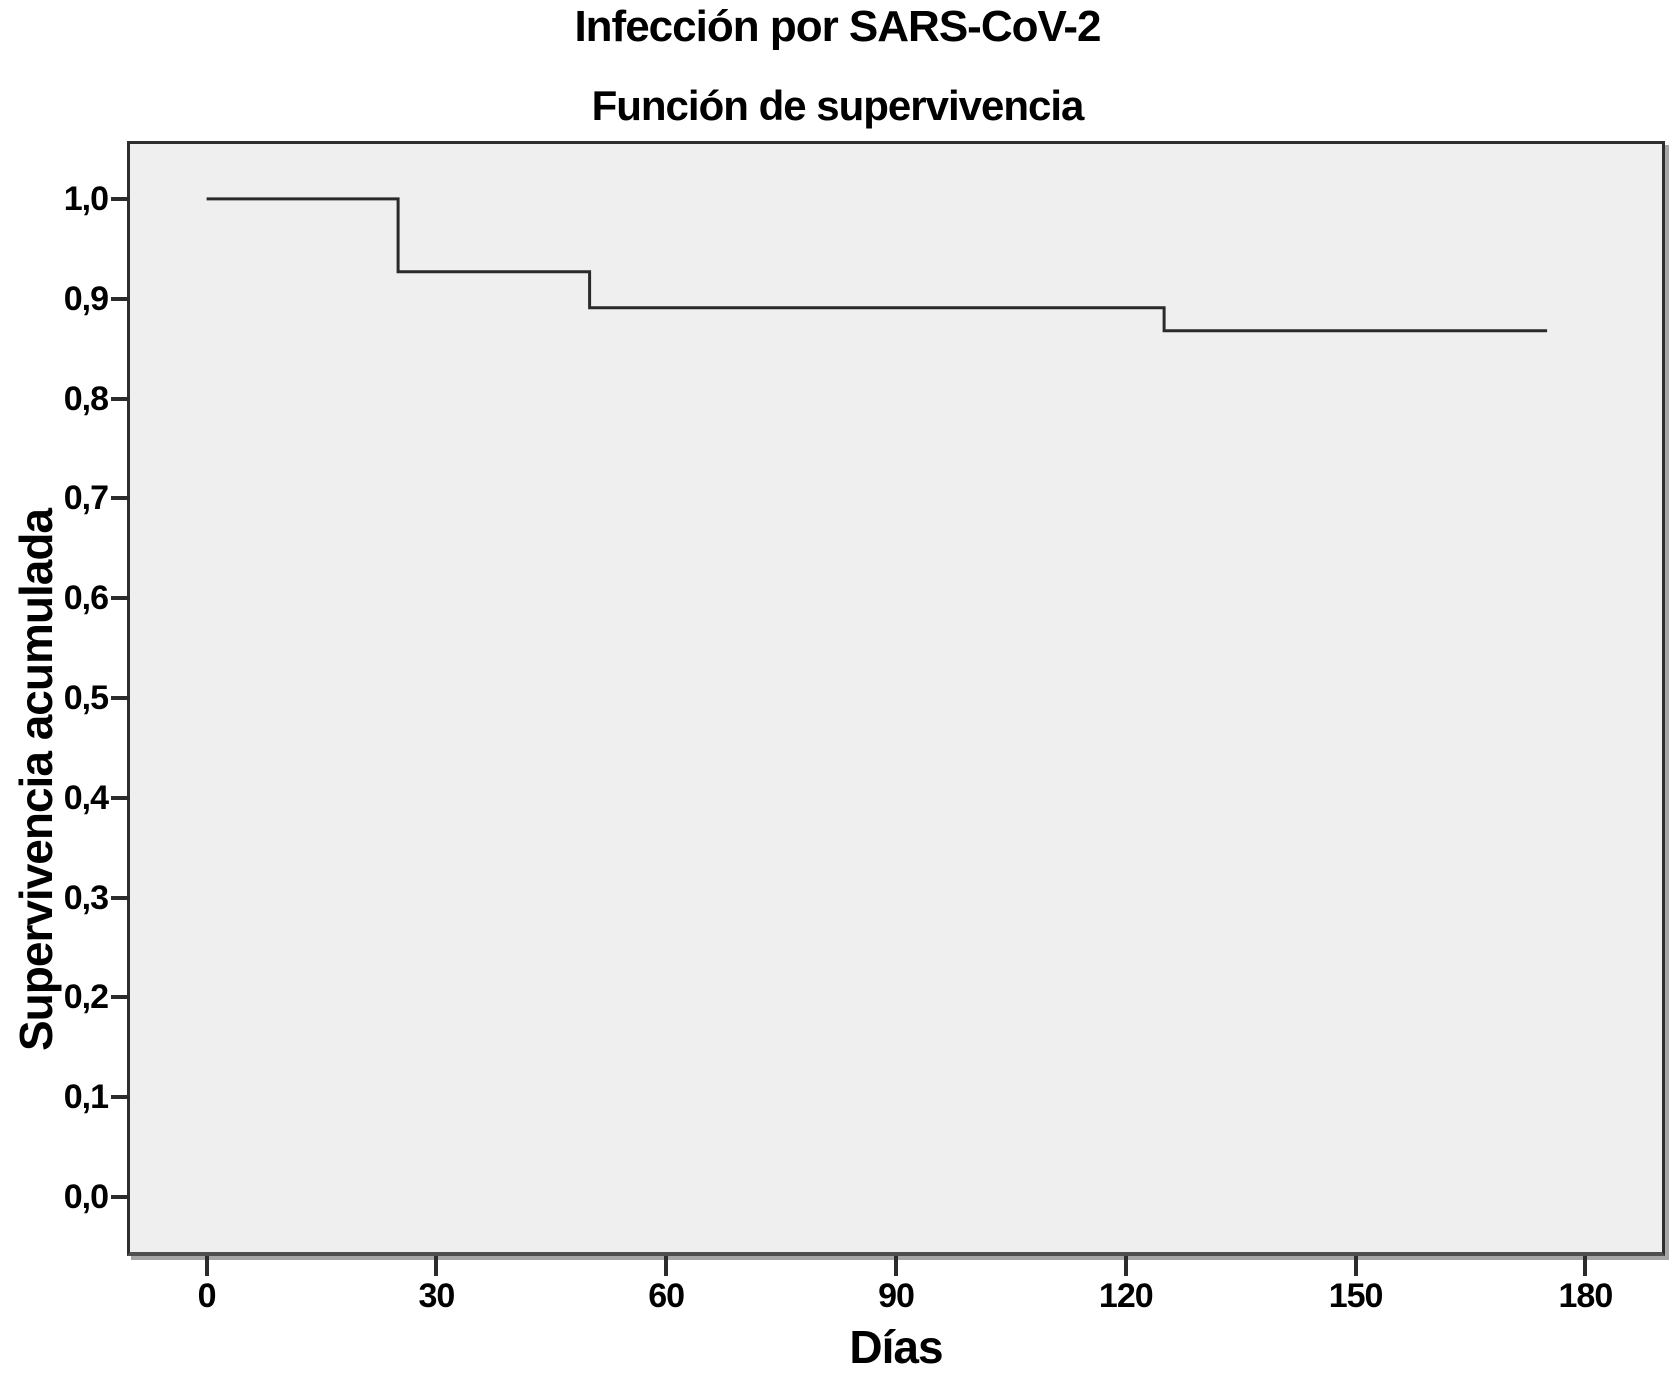 This screenshot has width=1675, height=1376. What do you see at coordinates (1586, 1296) in the screenshot?
I see `x-tick-label: 180` at bounding box center [1586, 1296].